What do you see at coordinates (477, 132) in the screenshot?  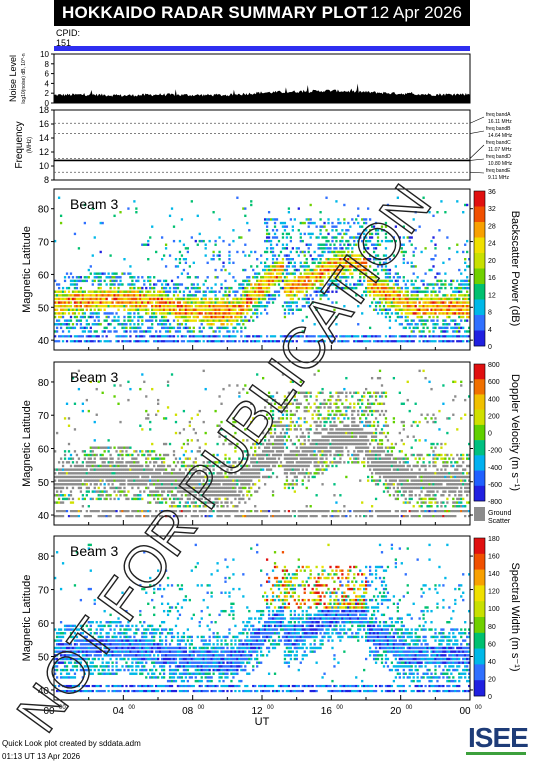 I see `freq-band-leader` at bounding box center [477, 132].